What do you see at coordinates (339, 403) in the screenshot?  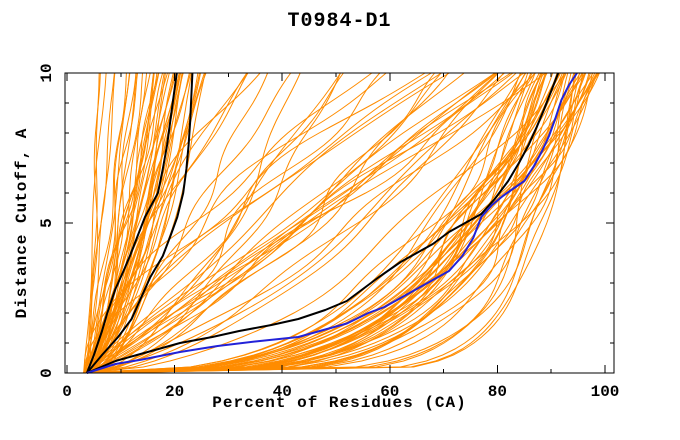 I see `x-axis-label: Percent of Residues (CA)` at bounding box center [339, 403].